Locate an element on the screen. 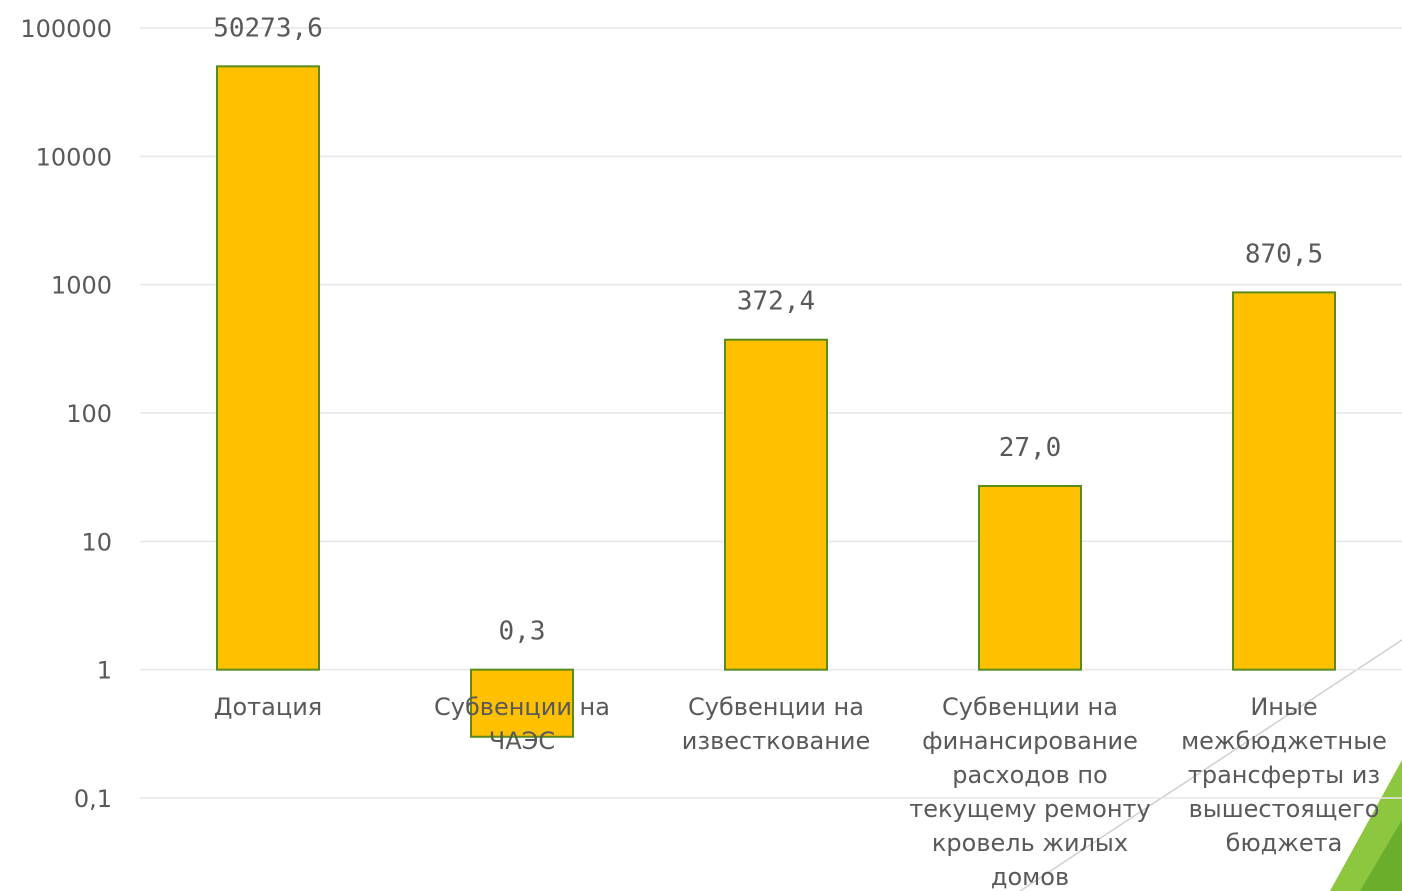  category-label-line: финансирование is located at coordinates (1030, 741).